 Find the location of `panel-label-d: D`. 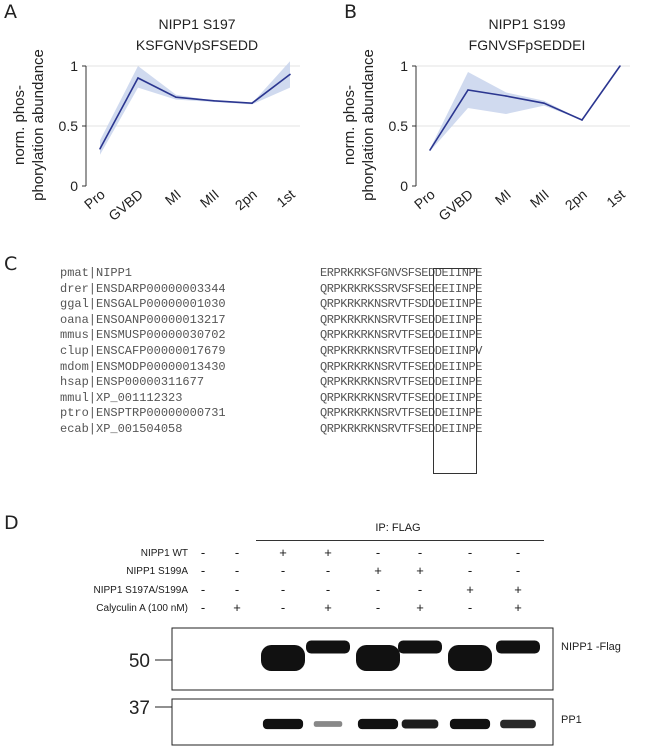

panel-label-d: D is located at coordinates (11, 523).